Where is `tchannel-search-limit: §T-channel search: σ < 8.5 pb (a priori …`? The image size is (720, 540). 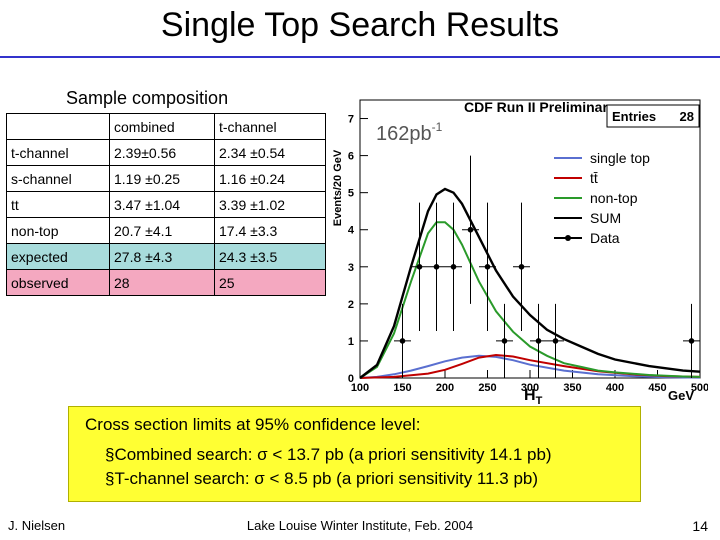 tchannel-search-limit: §T-channel search: σ < 8.5 pb (a priori … is located at coordinates (322, 478).